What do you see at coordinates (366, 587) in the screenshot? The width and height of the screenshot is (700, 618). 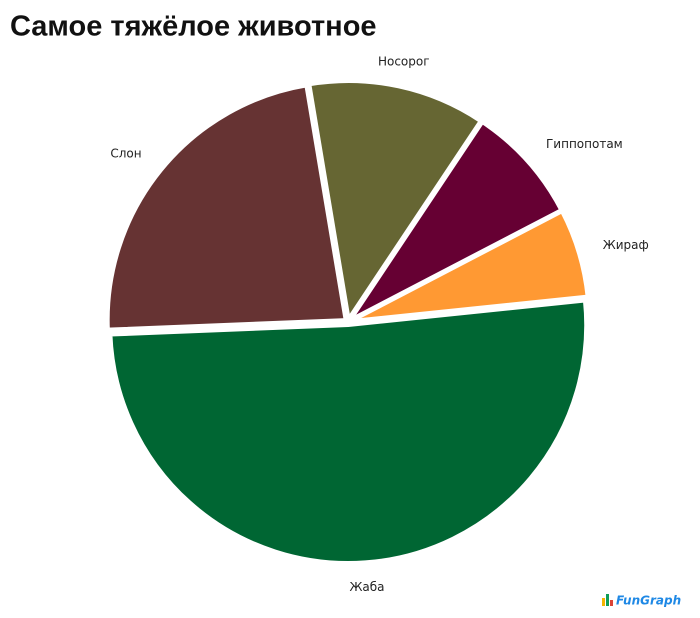 I see `slice-label: Жаба` at bounding box center [366, 587].